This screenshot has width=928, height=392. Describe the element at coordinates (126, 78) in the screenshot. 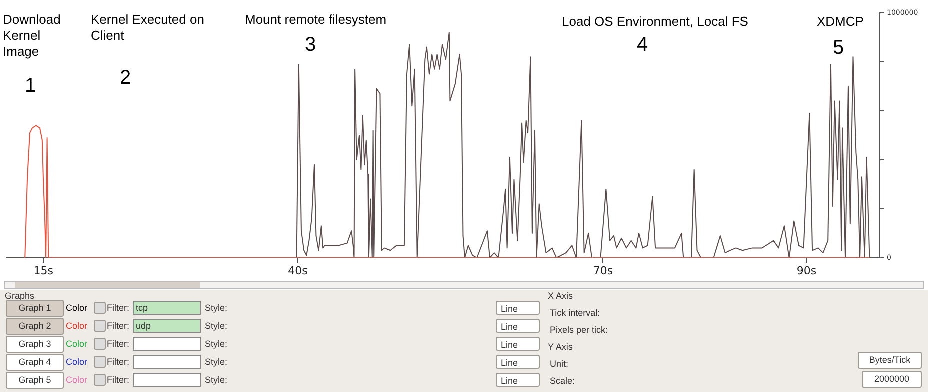

I see `annotation: 2` at that location.